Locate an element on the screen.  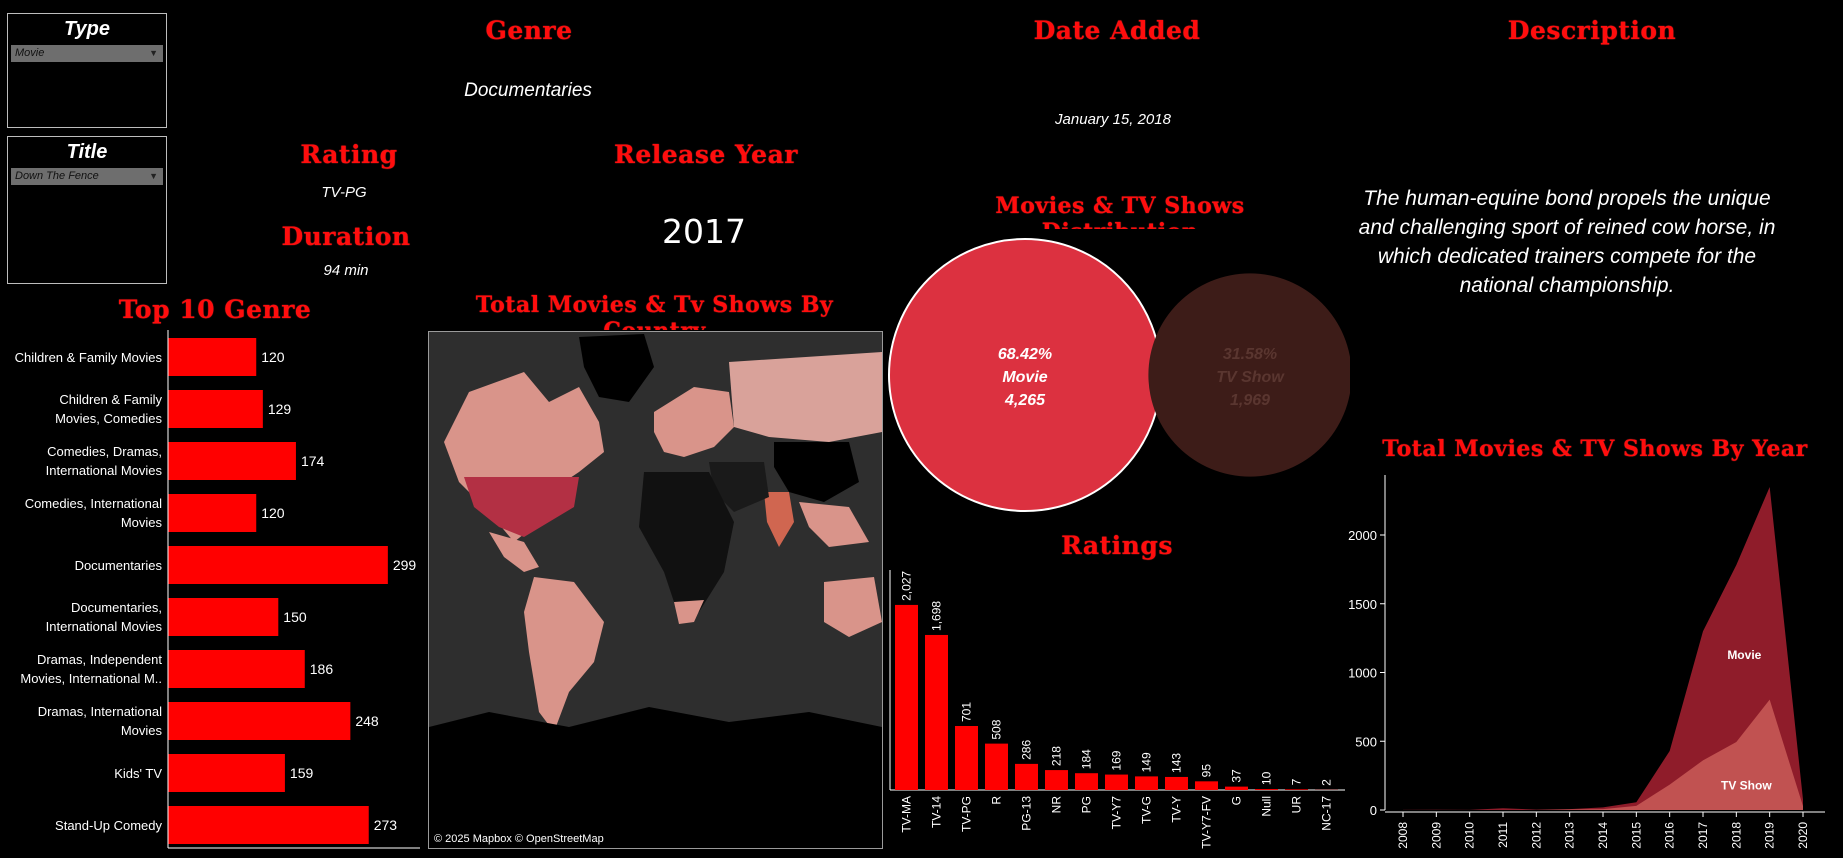
area-x-tick-label: 2011 is located at coordinates (1503, 835).